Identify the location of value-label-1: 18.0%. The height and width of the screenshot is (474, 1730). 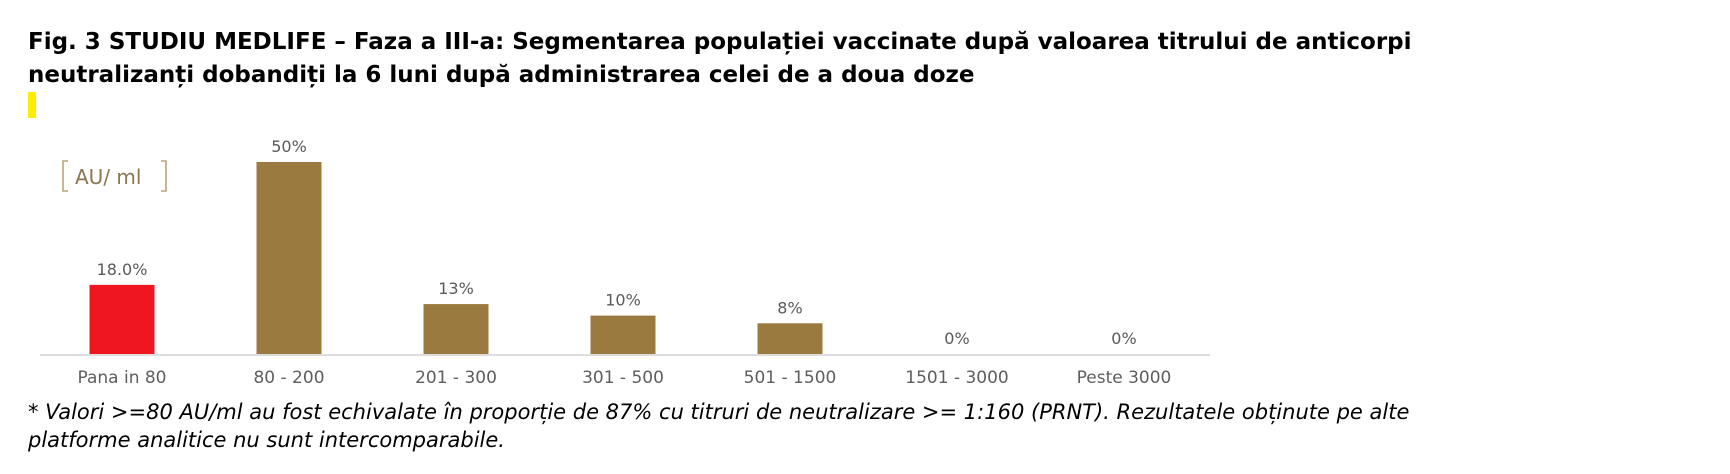
(122, 269).